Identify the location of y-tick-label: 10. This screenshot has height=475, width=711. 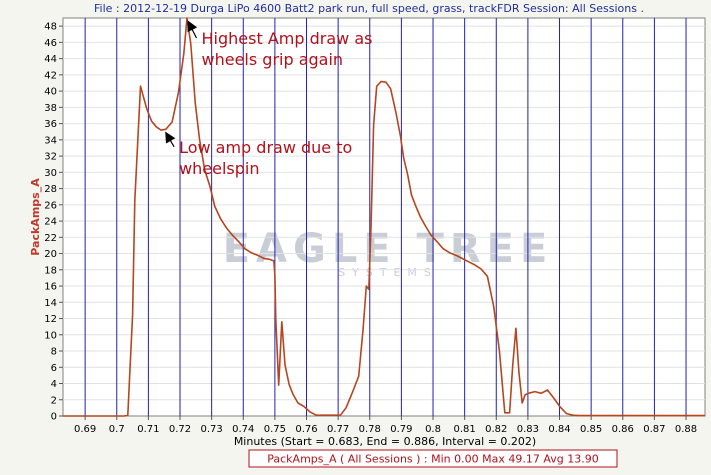
(50, 335).